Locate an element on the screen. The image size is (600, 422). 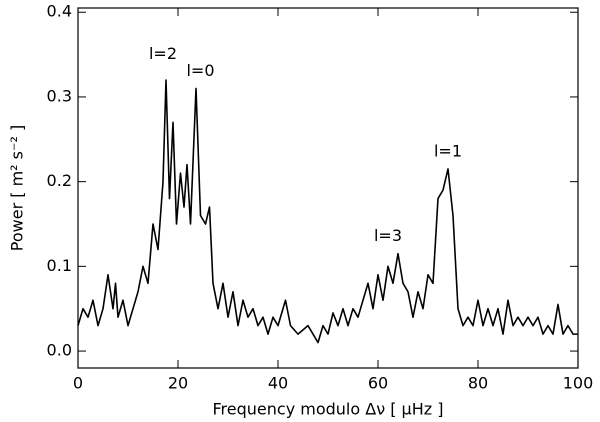
y-tick-label: 0.4 is located at coordinates (59, 11).